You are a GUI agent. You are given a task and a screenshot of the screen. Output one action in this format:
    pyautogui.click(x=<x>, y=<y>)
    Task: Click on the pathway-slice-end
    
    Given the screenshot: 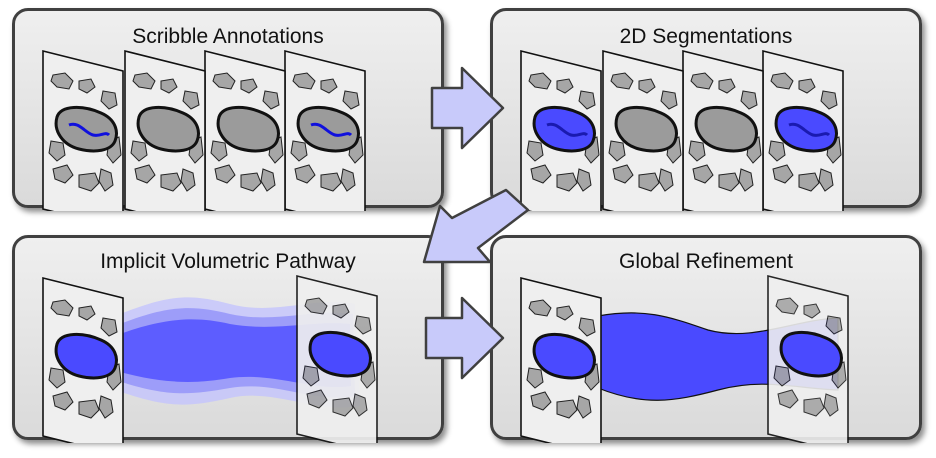 What is the action you would take?
    pyautogui.click(x=337, y=359)
    